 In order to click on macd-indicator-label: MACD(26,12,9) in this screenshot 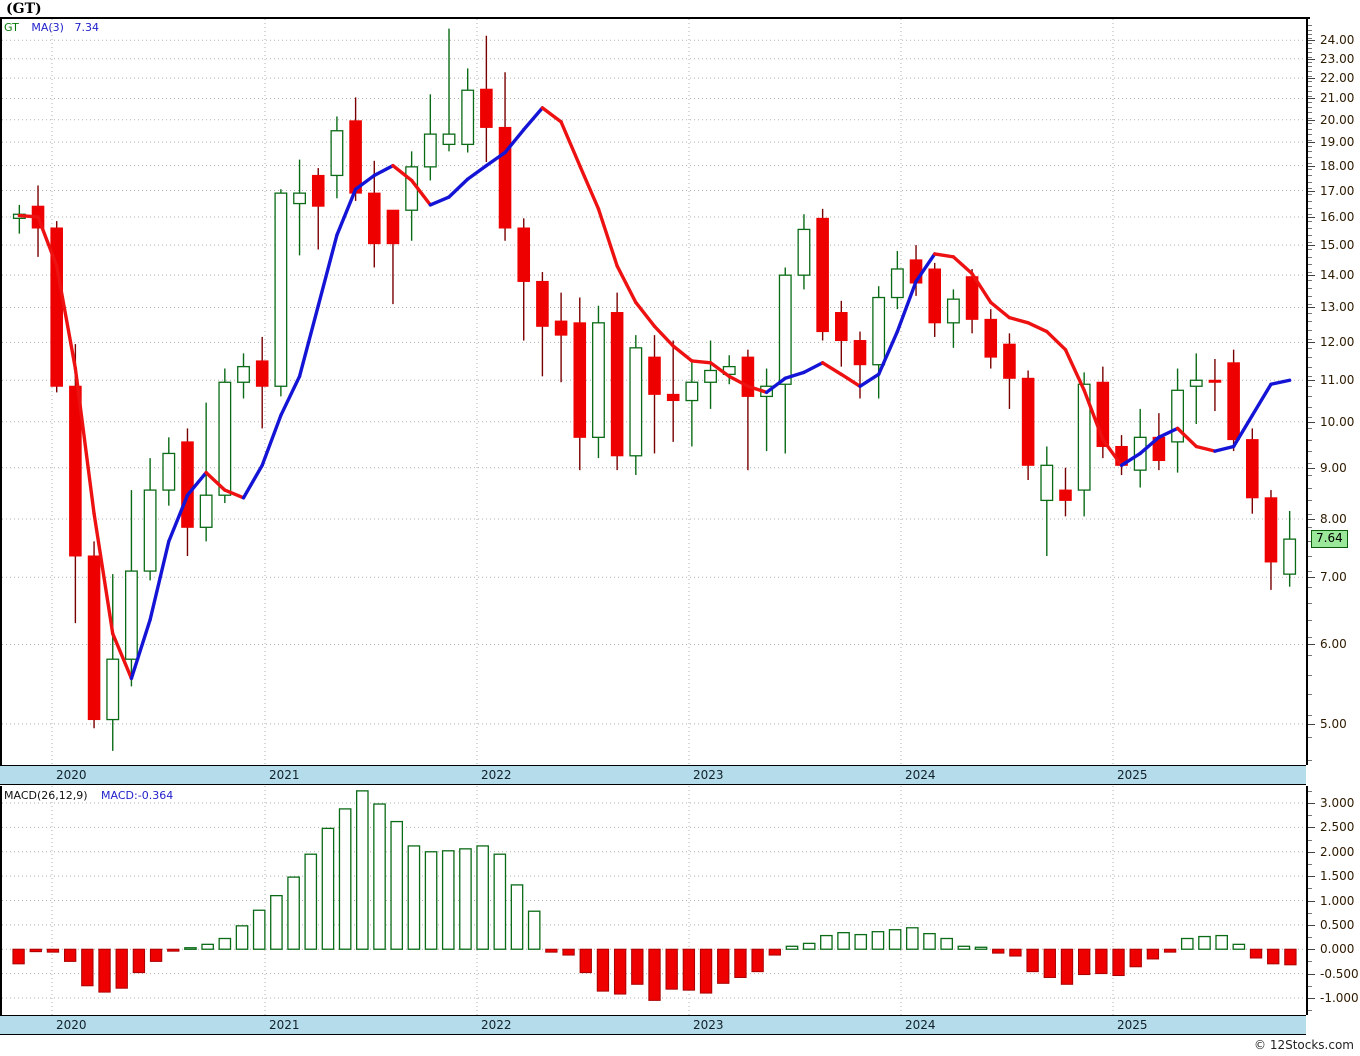, I will do `click(46, 795)`.